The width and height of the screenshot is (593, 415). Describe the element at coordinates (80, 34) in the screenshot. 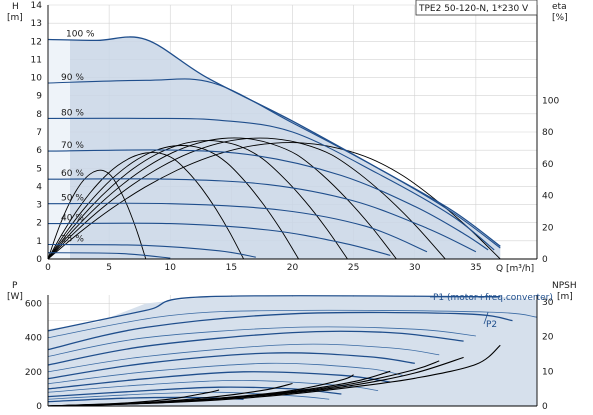

I see `speed-curve-label-0: 100 %` at that location.